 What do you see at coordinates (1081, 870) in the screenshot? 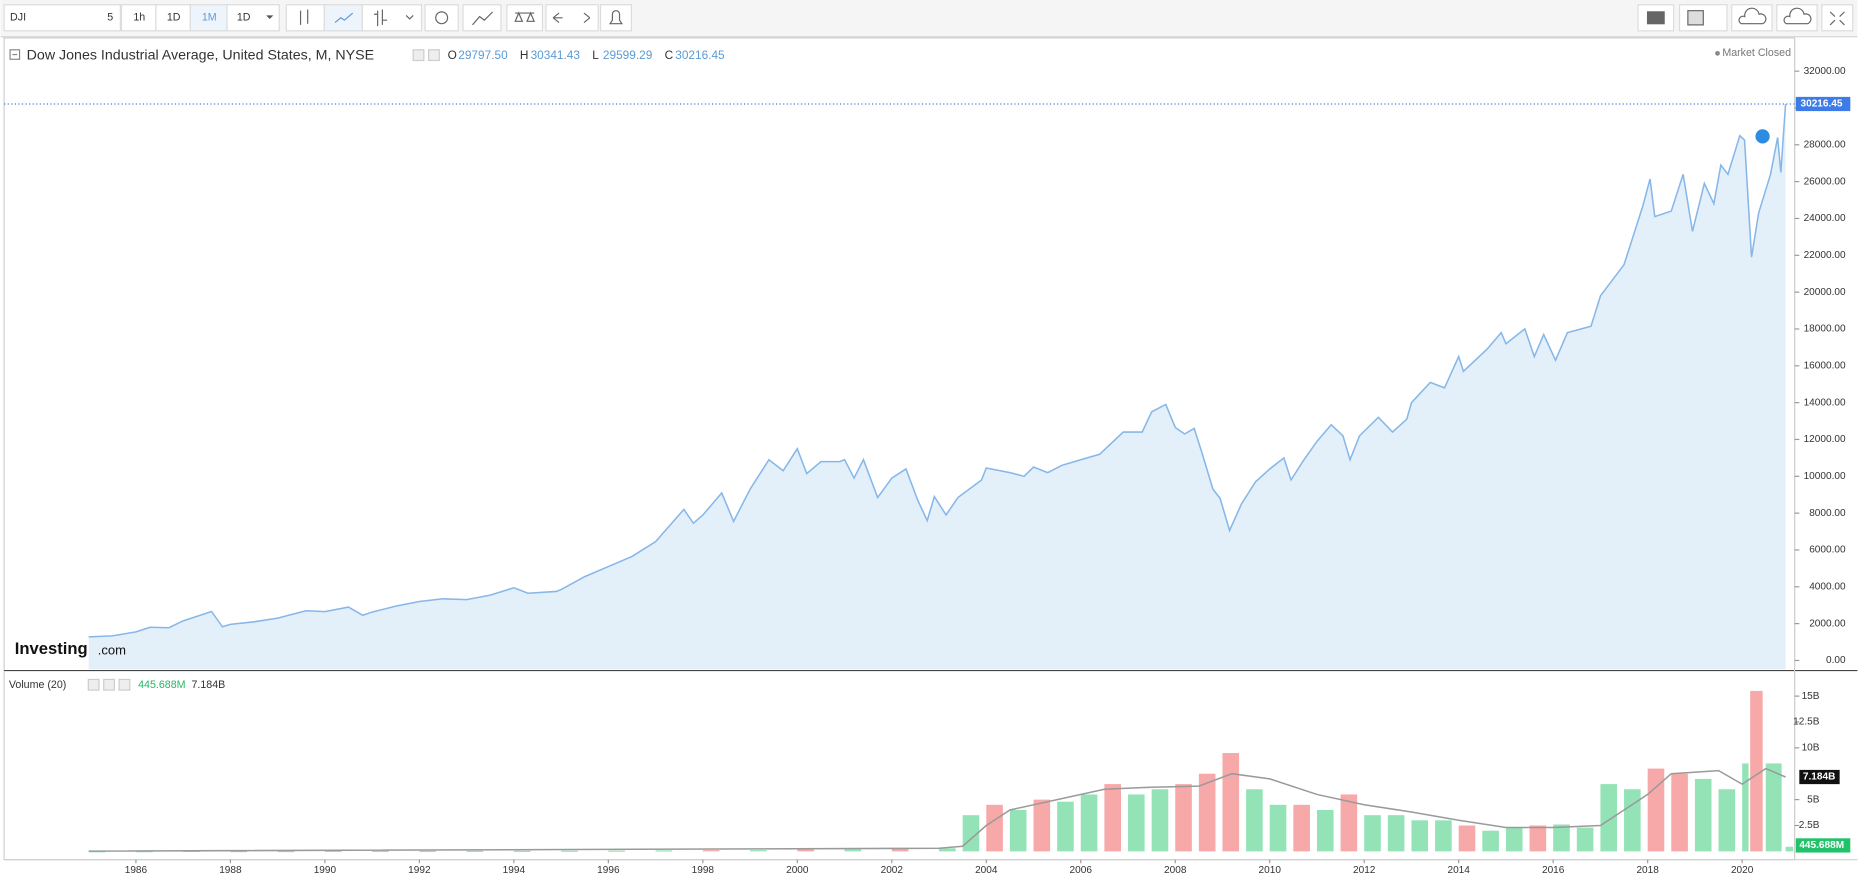
I see `x-tick-label: 2006` at bounding box center [1081, 870].